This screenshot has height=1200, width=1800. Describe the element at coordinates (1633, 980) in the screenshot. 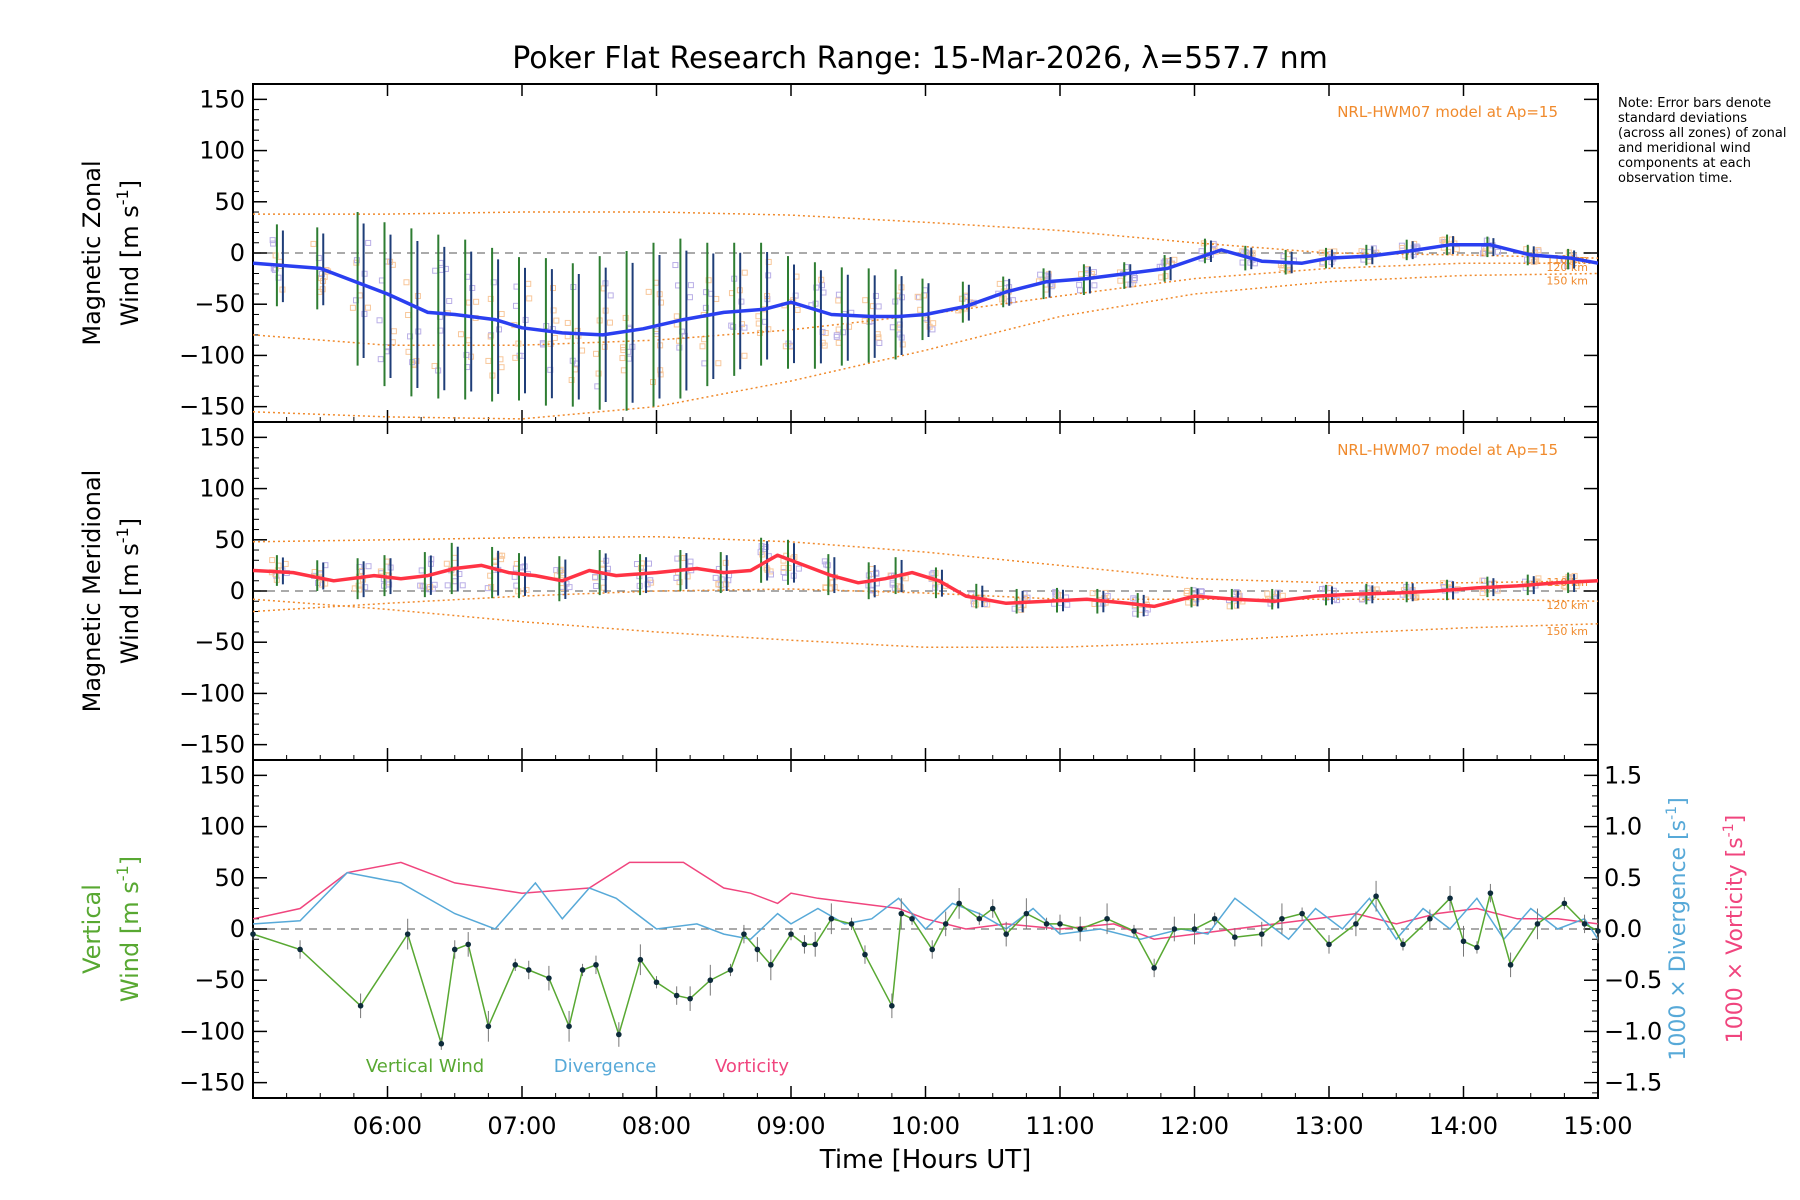

I see `y2-tick-label: −0.5` at that location.